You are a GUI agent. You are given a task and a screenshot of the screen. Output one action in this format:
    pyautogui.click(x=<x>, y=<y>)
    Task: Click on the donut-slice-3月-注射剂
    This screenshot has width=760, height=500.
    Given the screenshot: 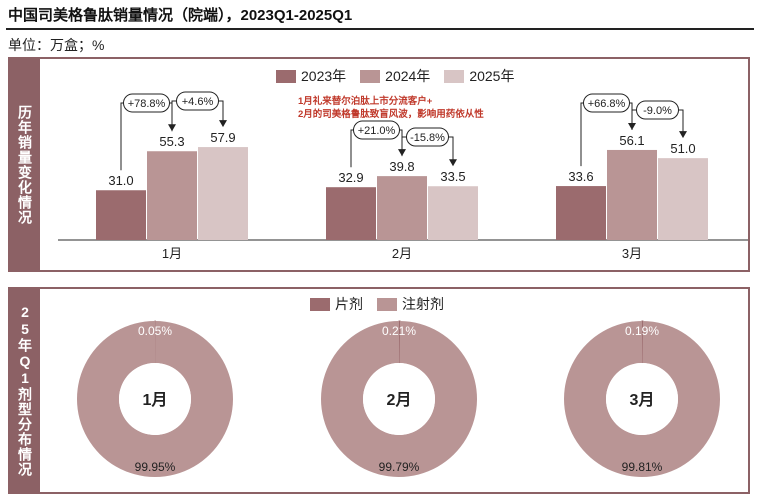 What is the action you would take?
    pyautogui.click(x=641, y=398)
    